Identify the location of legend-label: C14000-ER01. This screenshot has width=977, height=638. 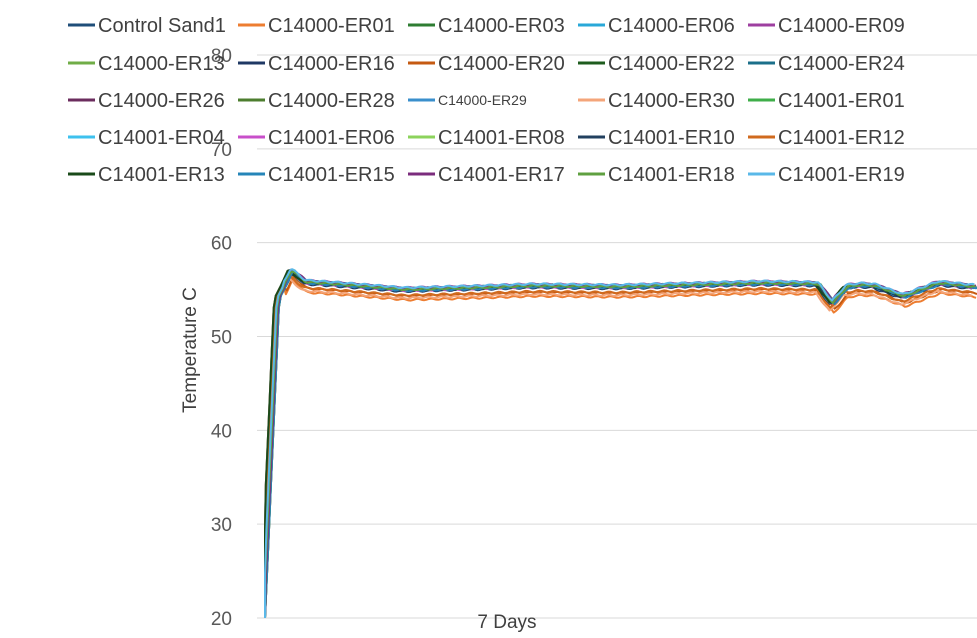
(331, 26).